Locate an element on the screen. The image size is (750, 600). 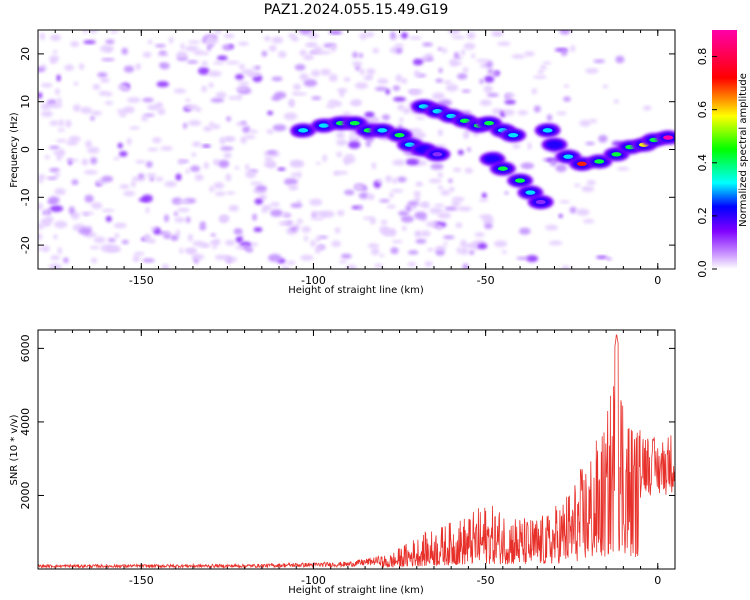
colorbar-tick-label: 0.8 is located at coordinates (702, 57).